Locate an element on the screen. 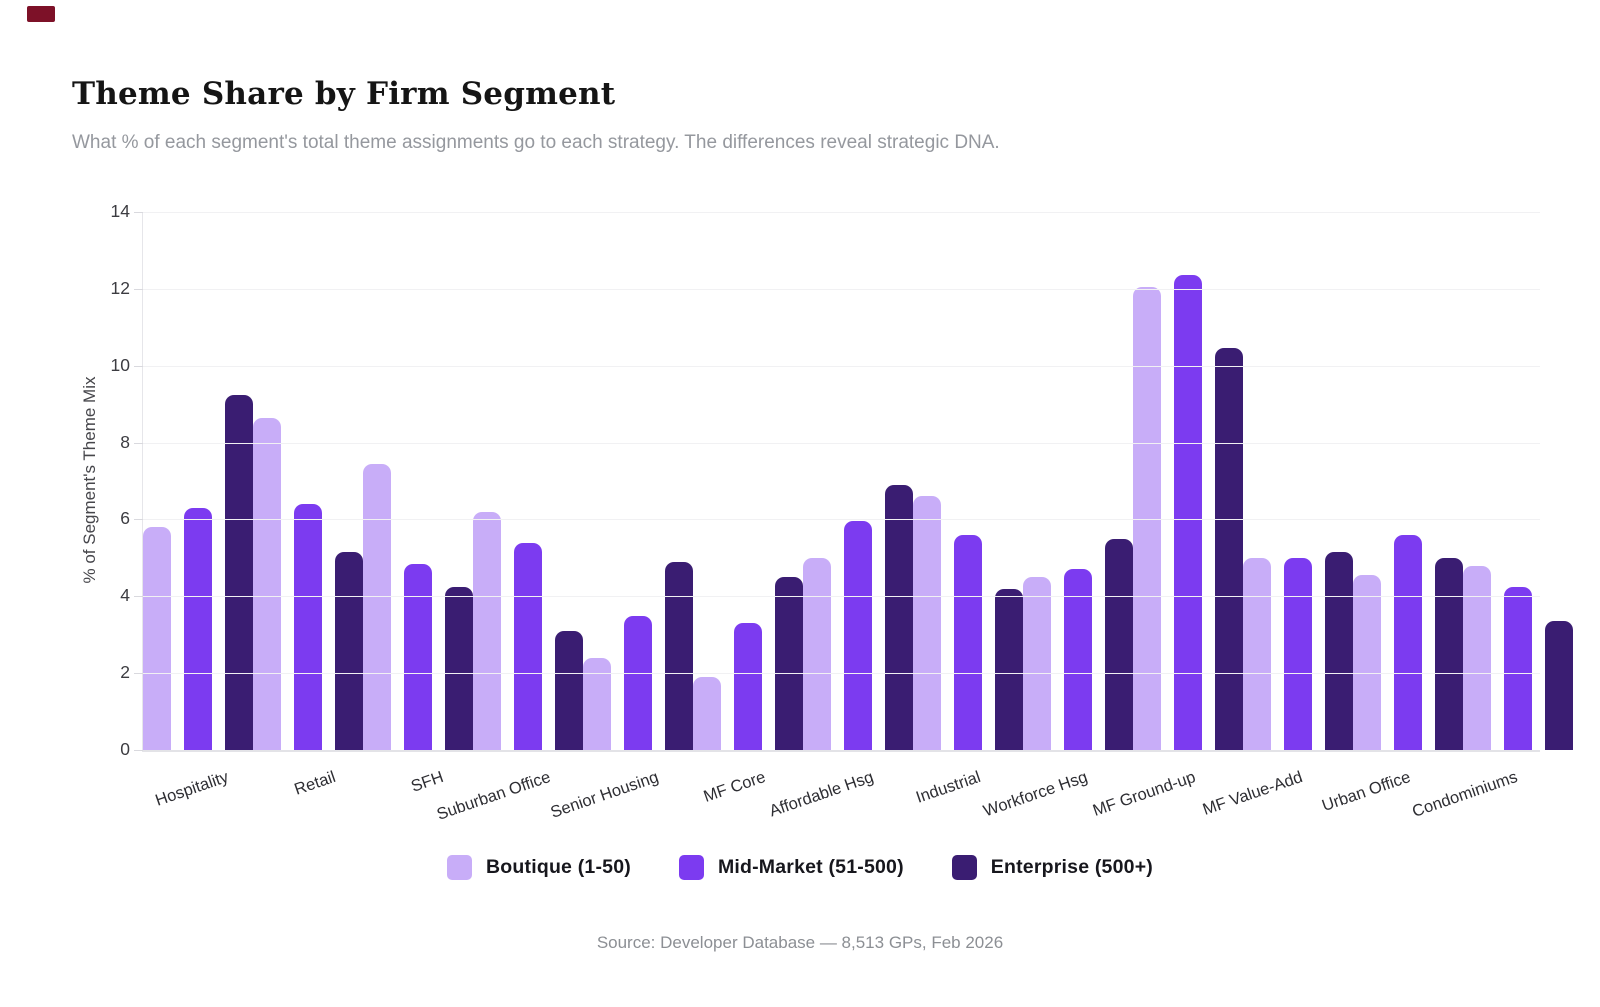 This screenshot has width=1600, height=1007. y-tick-label-12: 12 is located at coordinates (120, 287).